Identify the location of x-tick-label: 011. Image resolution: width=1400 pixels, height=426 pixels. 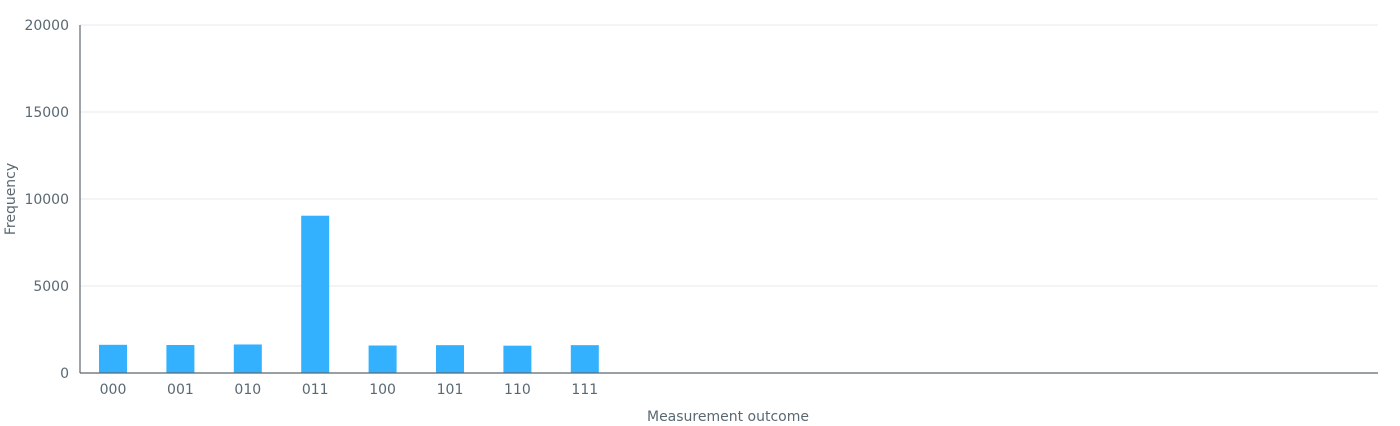
(315, 390).